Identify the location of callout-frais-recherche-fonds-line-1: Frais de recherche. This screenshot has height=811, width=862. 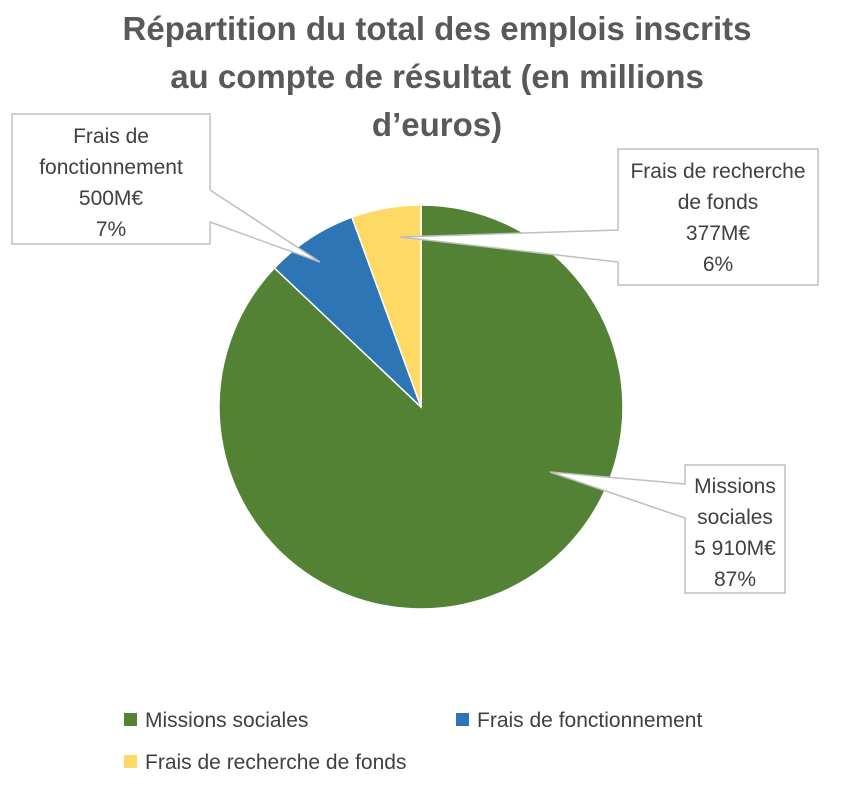
(717, 171).